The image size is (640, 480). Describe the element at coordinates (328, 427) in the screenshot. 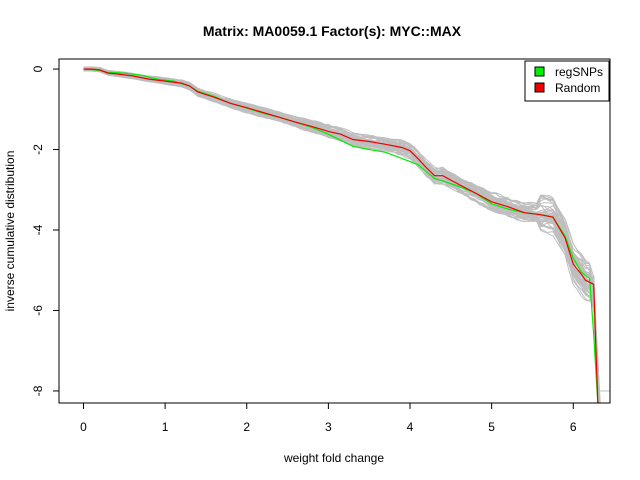

I see `x-tick-label: 3` at that location.